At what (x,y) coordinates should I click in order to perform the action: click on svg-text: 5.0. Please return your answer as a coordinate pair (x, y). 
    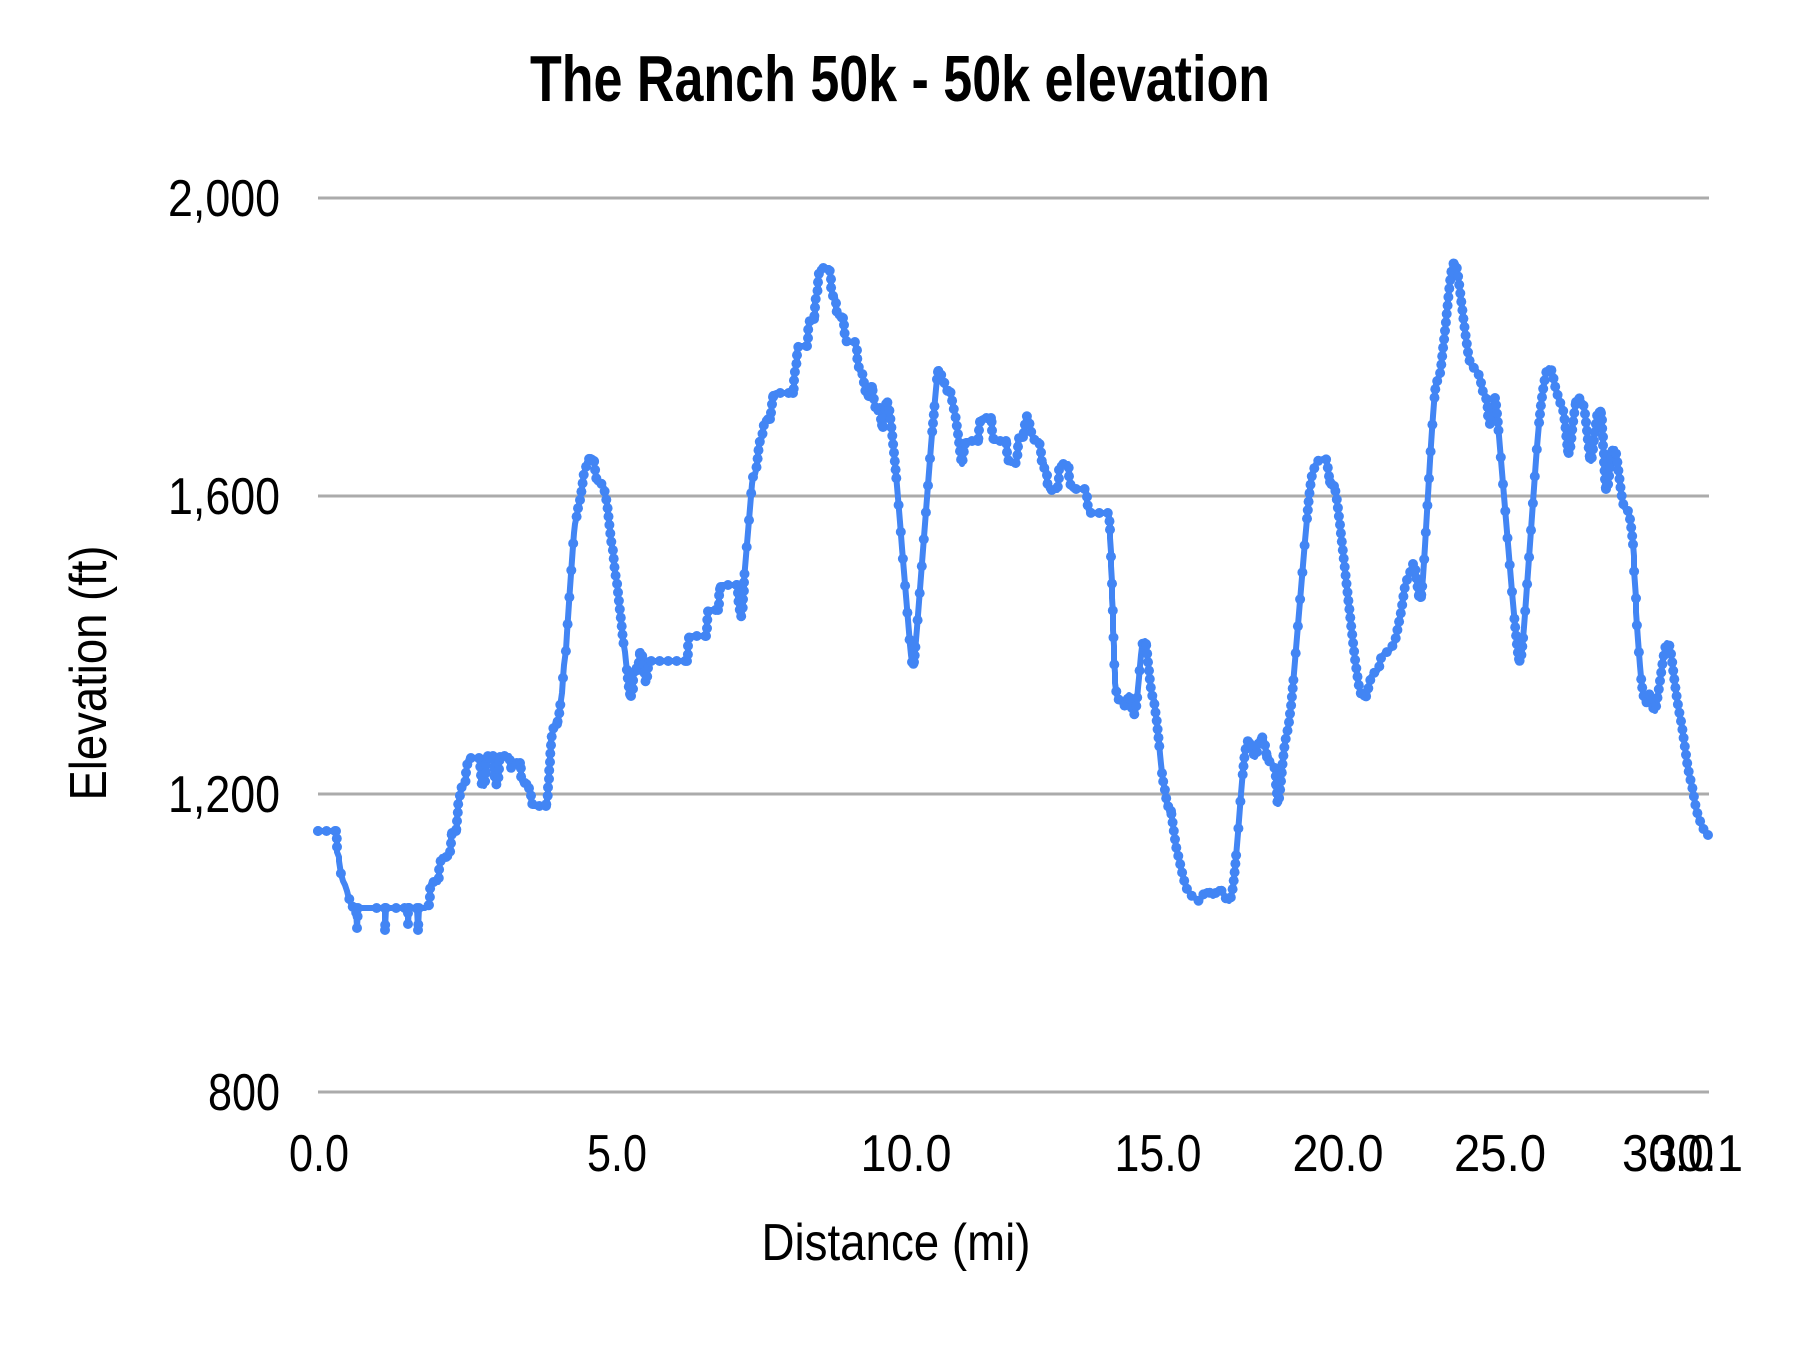
    Looking at the image, I should click on (617, 1154).